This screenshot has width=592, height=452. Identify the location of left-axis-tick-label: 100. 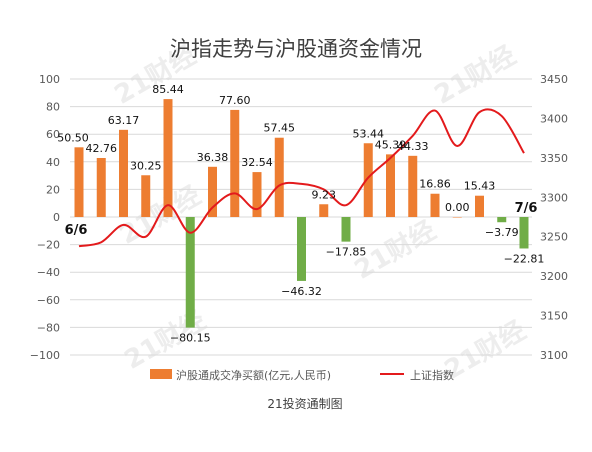
(49, 79).